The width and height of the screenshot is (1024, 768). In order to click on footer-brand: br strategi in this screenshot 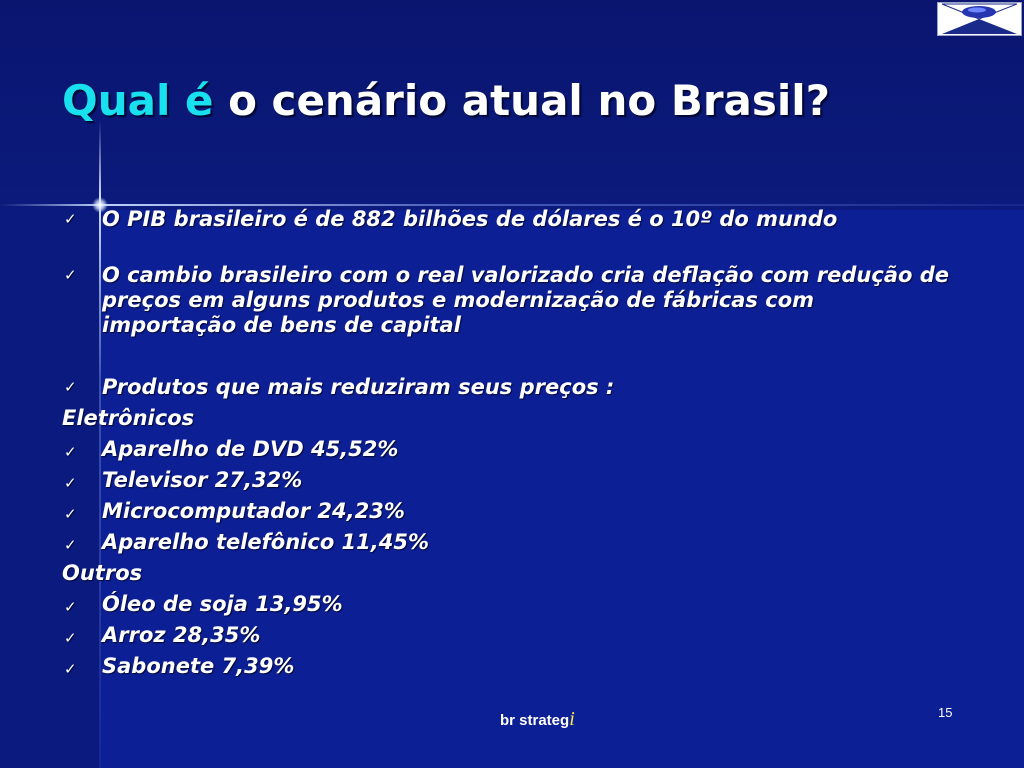, I will do `click(537, 719)`.